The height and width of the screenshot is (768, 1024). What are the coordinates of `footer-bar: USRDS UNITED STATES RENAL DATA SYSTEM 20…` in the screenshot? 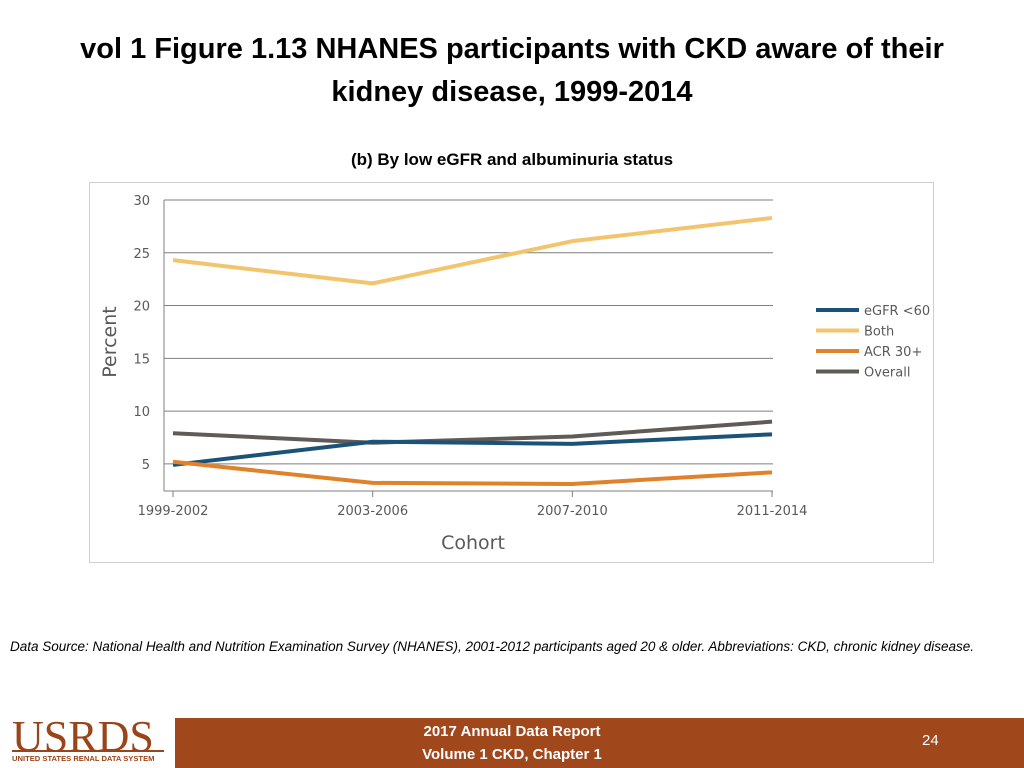 It's located at (512, 740).